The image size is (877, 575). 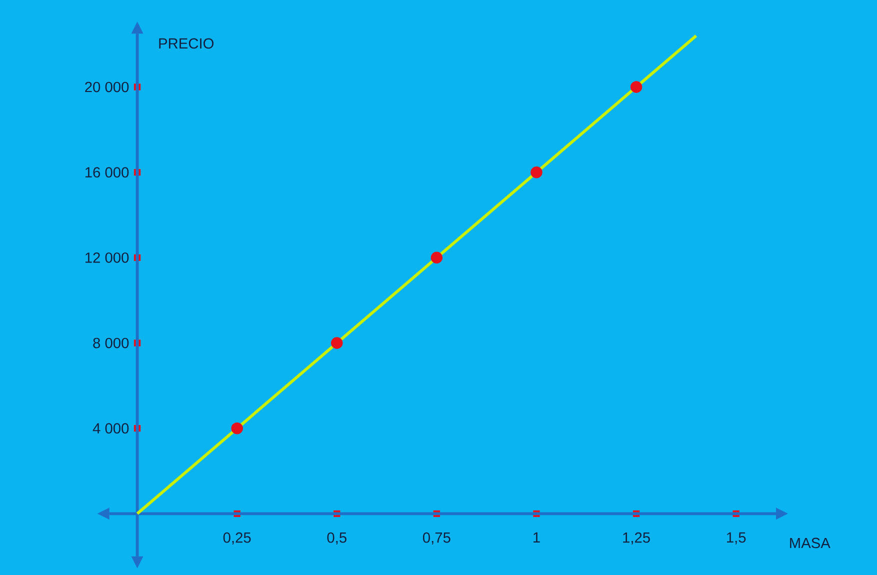 I want to click on x-tick-label: 0,25, so click(x=237, y=538).